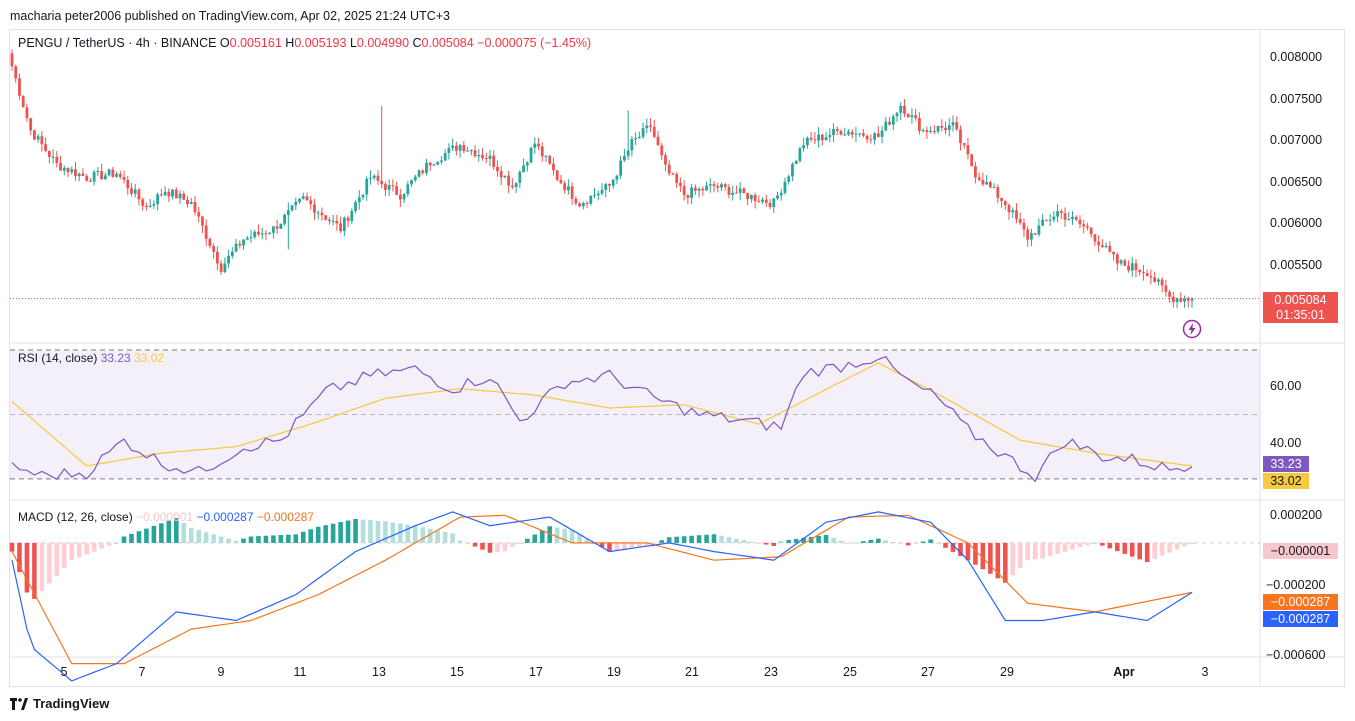  I want to click on x-tick-15: 15, so click(457, 672).